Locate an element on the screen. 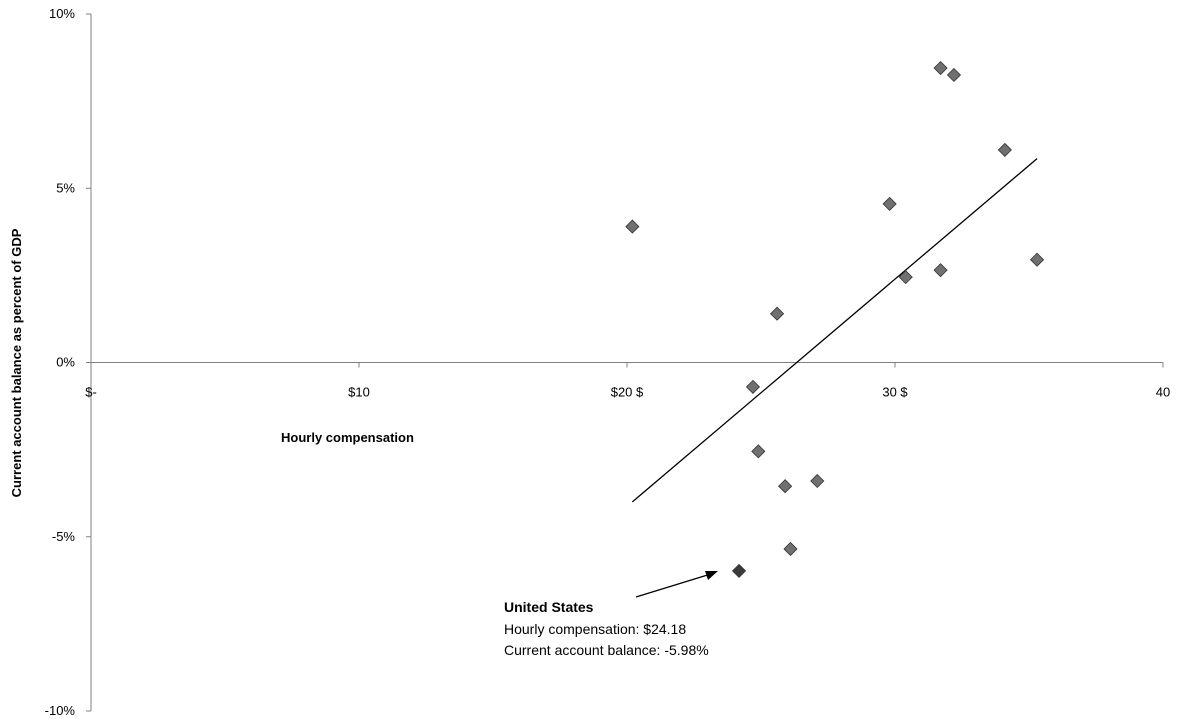 The image size is (1181, 719). x-axis-title: Hourly compensation is located at coordinates (347, 437).